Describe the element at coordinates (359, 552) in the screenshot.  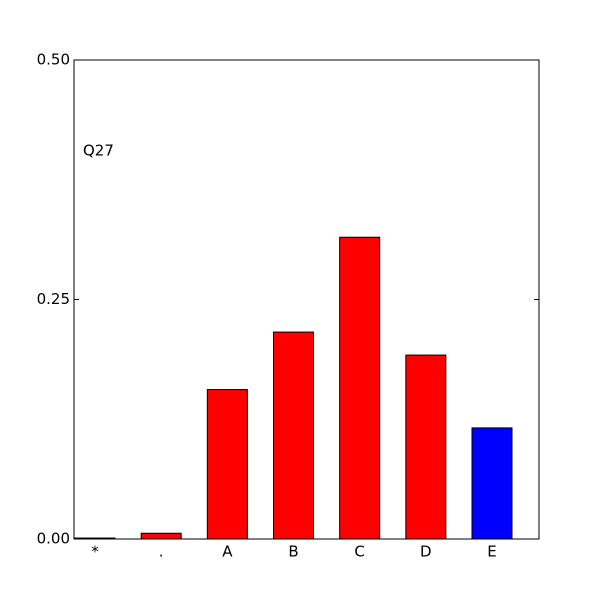
I see `x-tick-label: C` at that location.